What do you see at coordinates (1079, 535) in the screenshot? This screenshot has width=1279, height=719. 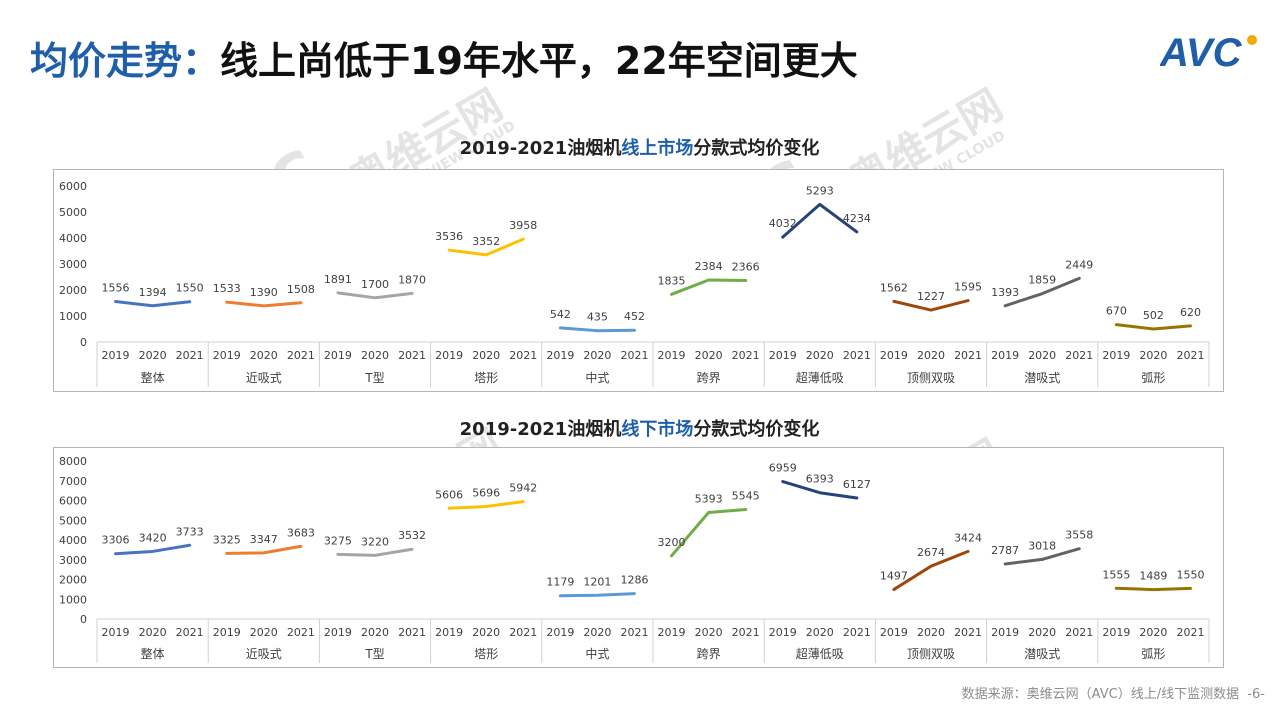 I see `offline-data-label: 3558` at bounding box center [1079, 535].